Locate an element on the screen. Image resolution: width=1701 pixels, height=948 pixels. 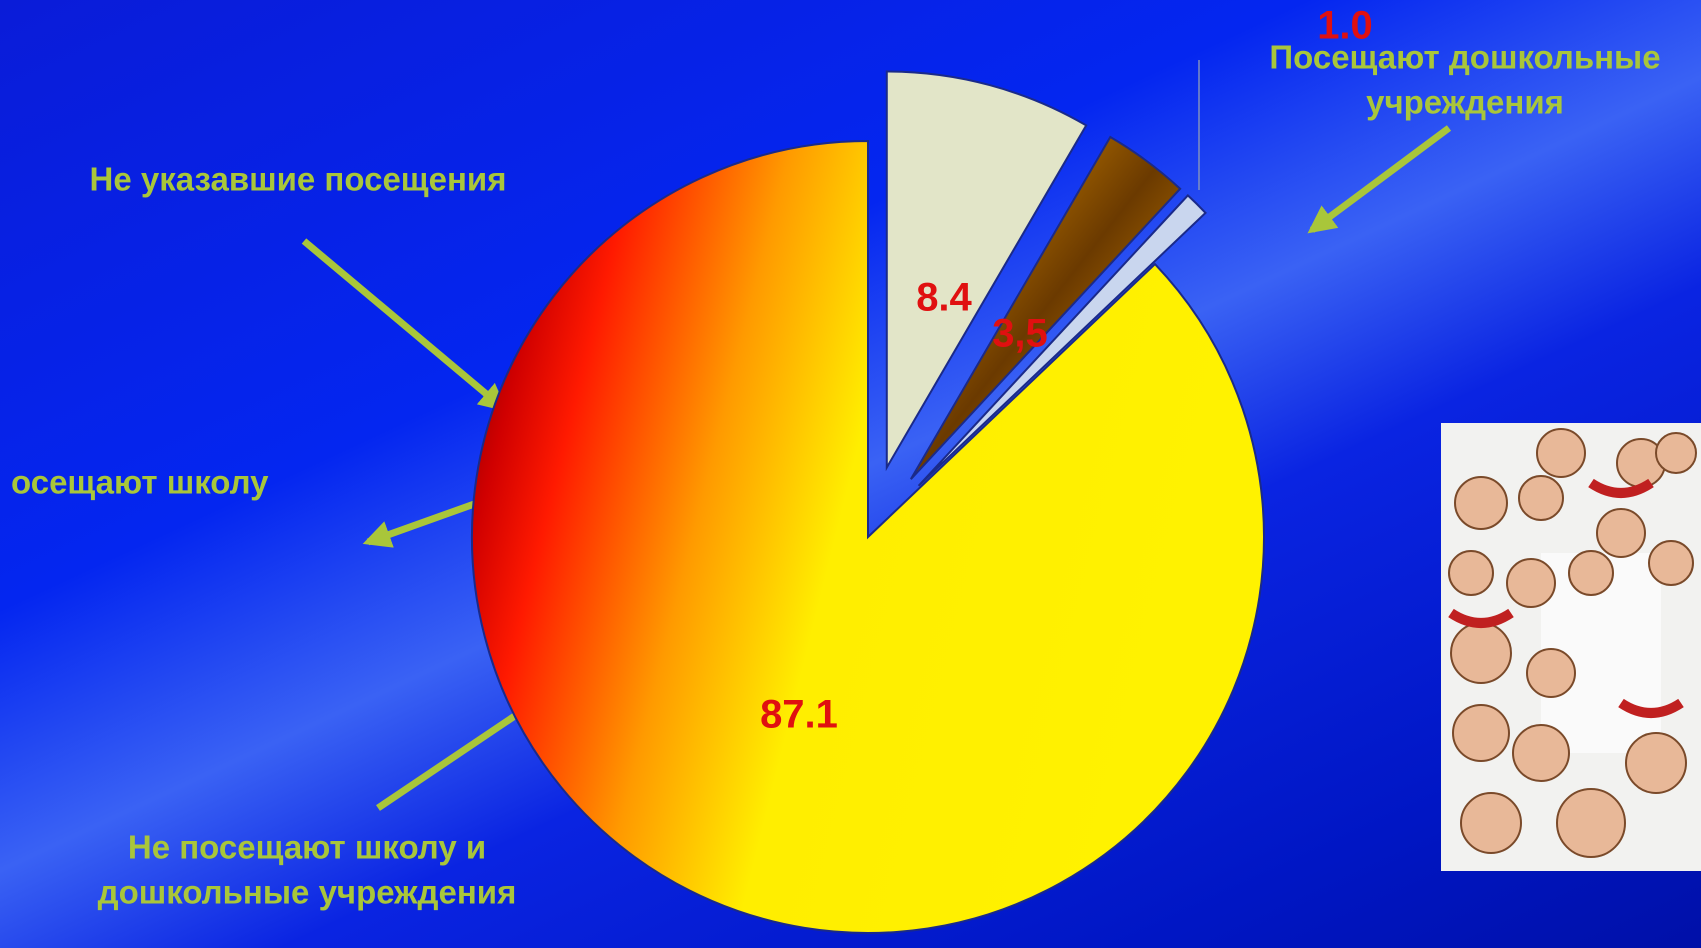
annotation: учреждения is located at coordinates (1465, 102).